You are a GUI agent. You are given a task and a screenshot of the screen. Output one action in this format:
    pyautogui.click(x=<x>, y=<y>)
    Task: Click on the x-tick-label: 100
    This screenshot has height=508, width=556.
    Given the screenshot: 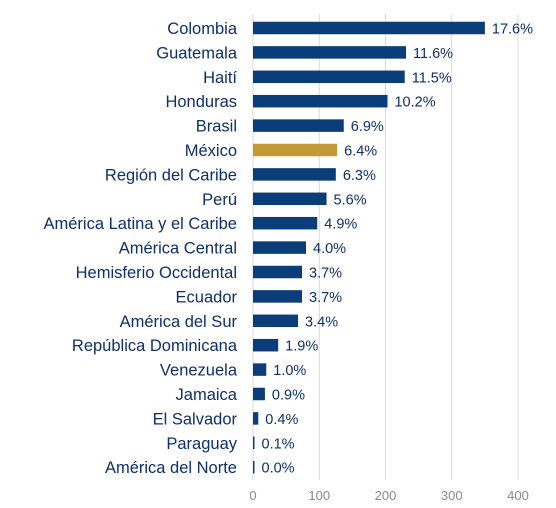 What is the action you would take?
    pyautogui.click(x=319, y=495)
    